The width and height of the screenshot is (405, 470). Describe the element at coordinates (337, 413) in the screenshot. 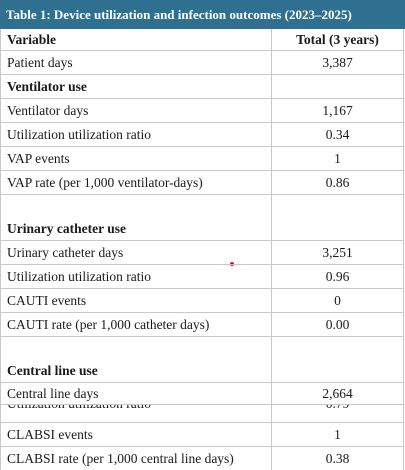

I see `value-cell: 0.79` at that location.